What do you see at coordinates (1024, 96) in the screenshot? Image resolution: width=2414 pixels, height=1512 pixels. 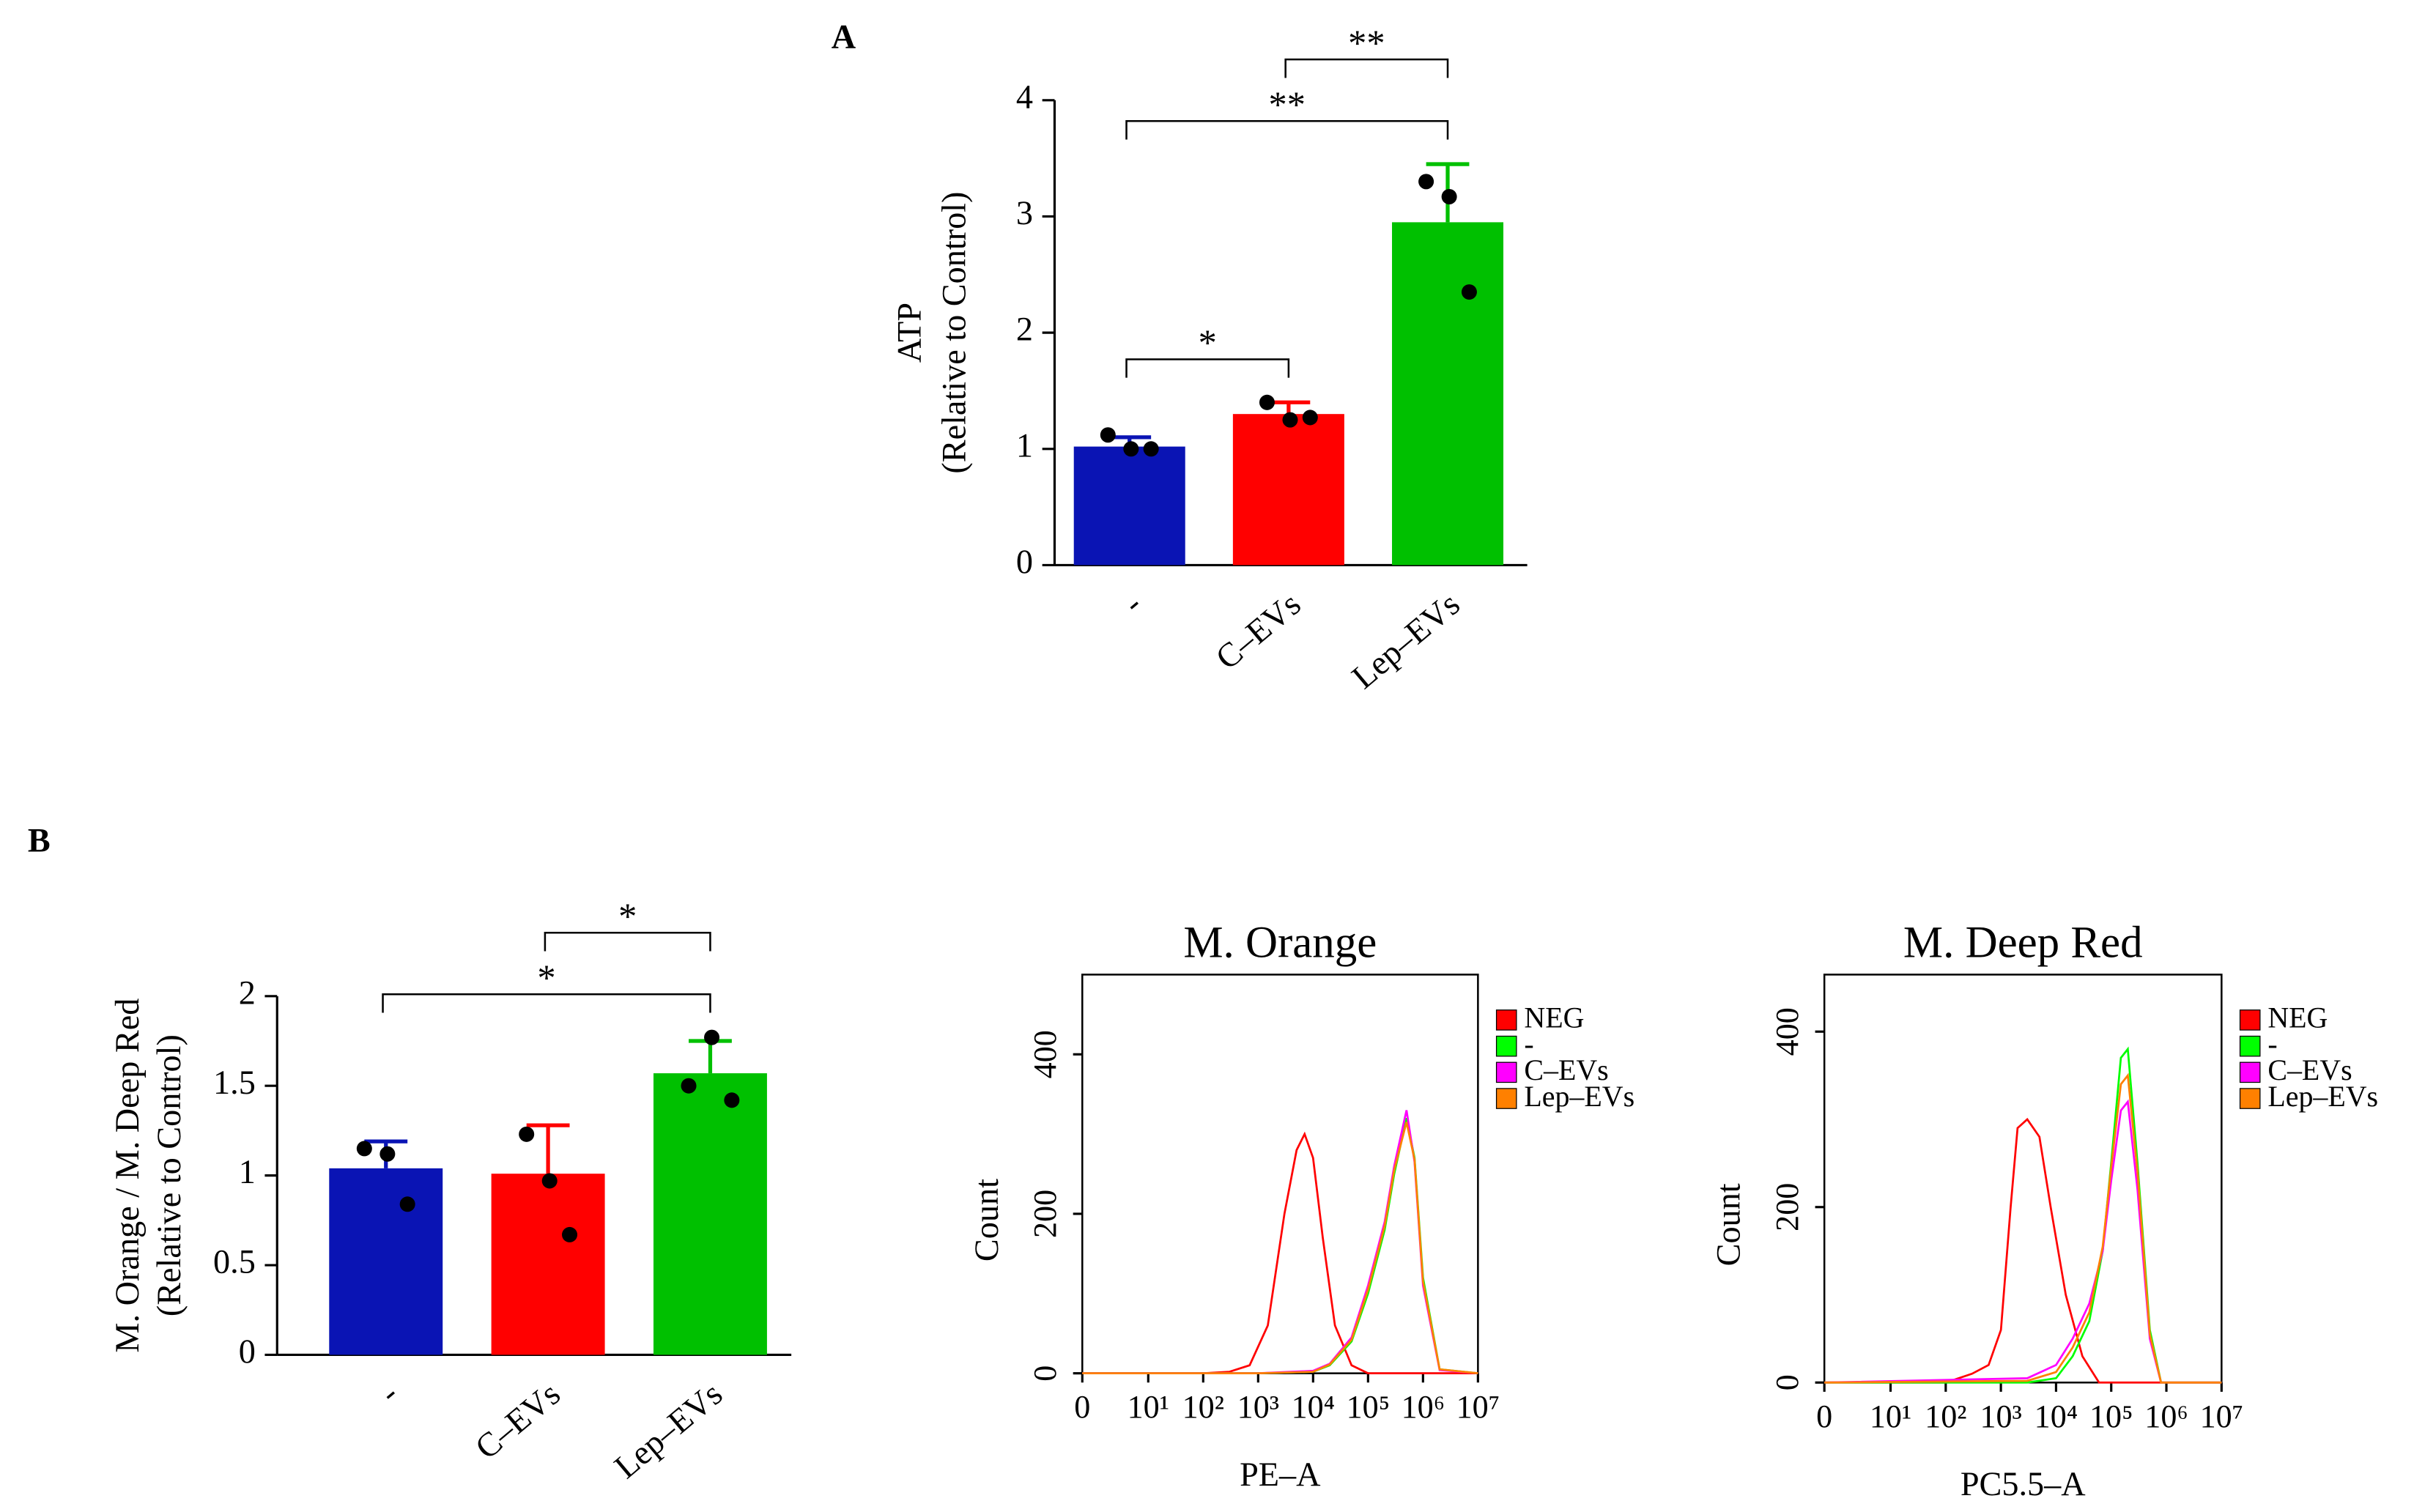 I see `y-tick-label: 4` at bounding box center [1024, 96].